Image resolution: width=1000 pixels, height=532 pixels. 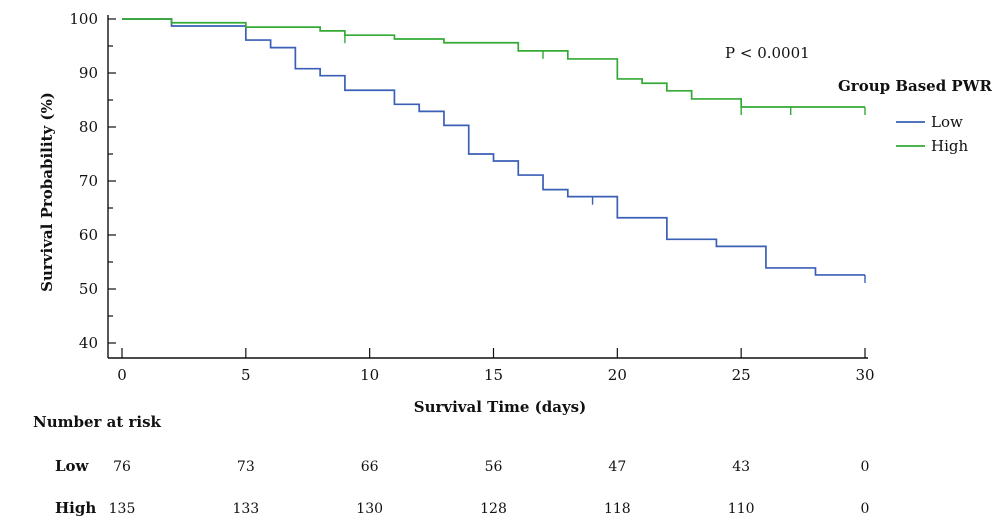 I want to click on x-tick-label: 0, so click(x=122, y=375).